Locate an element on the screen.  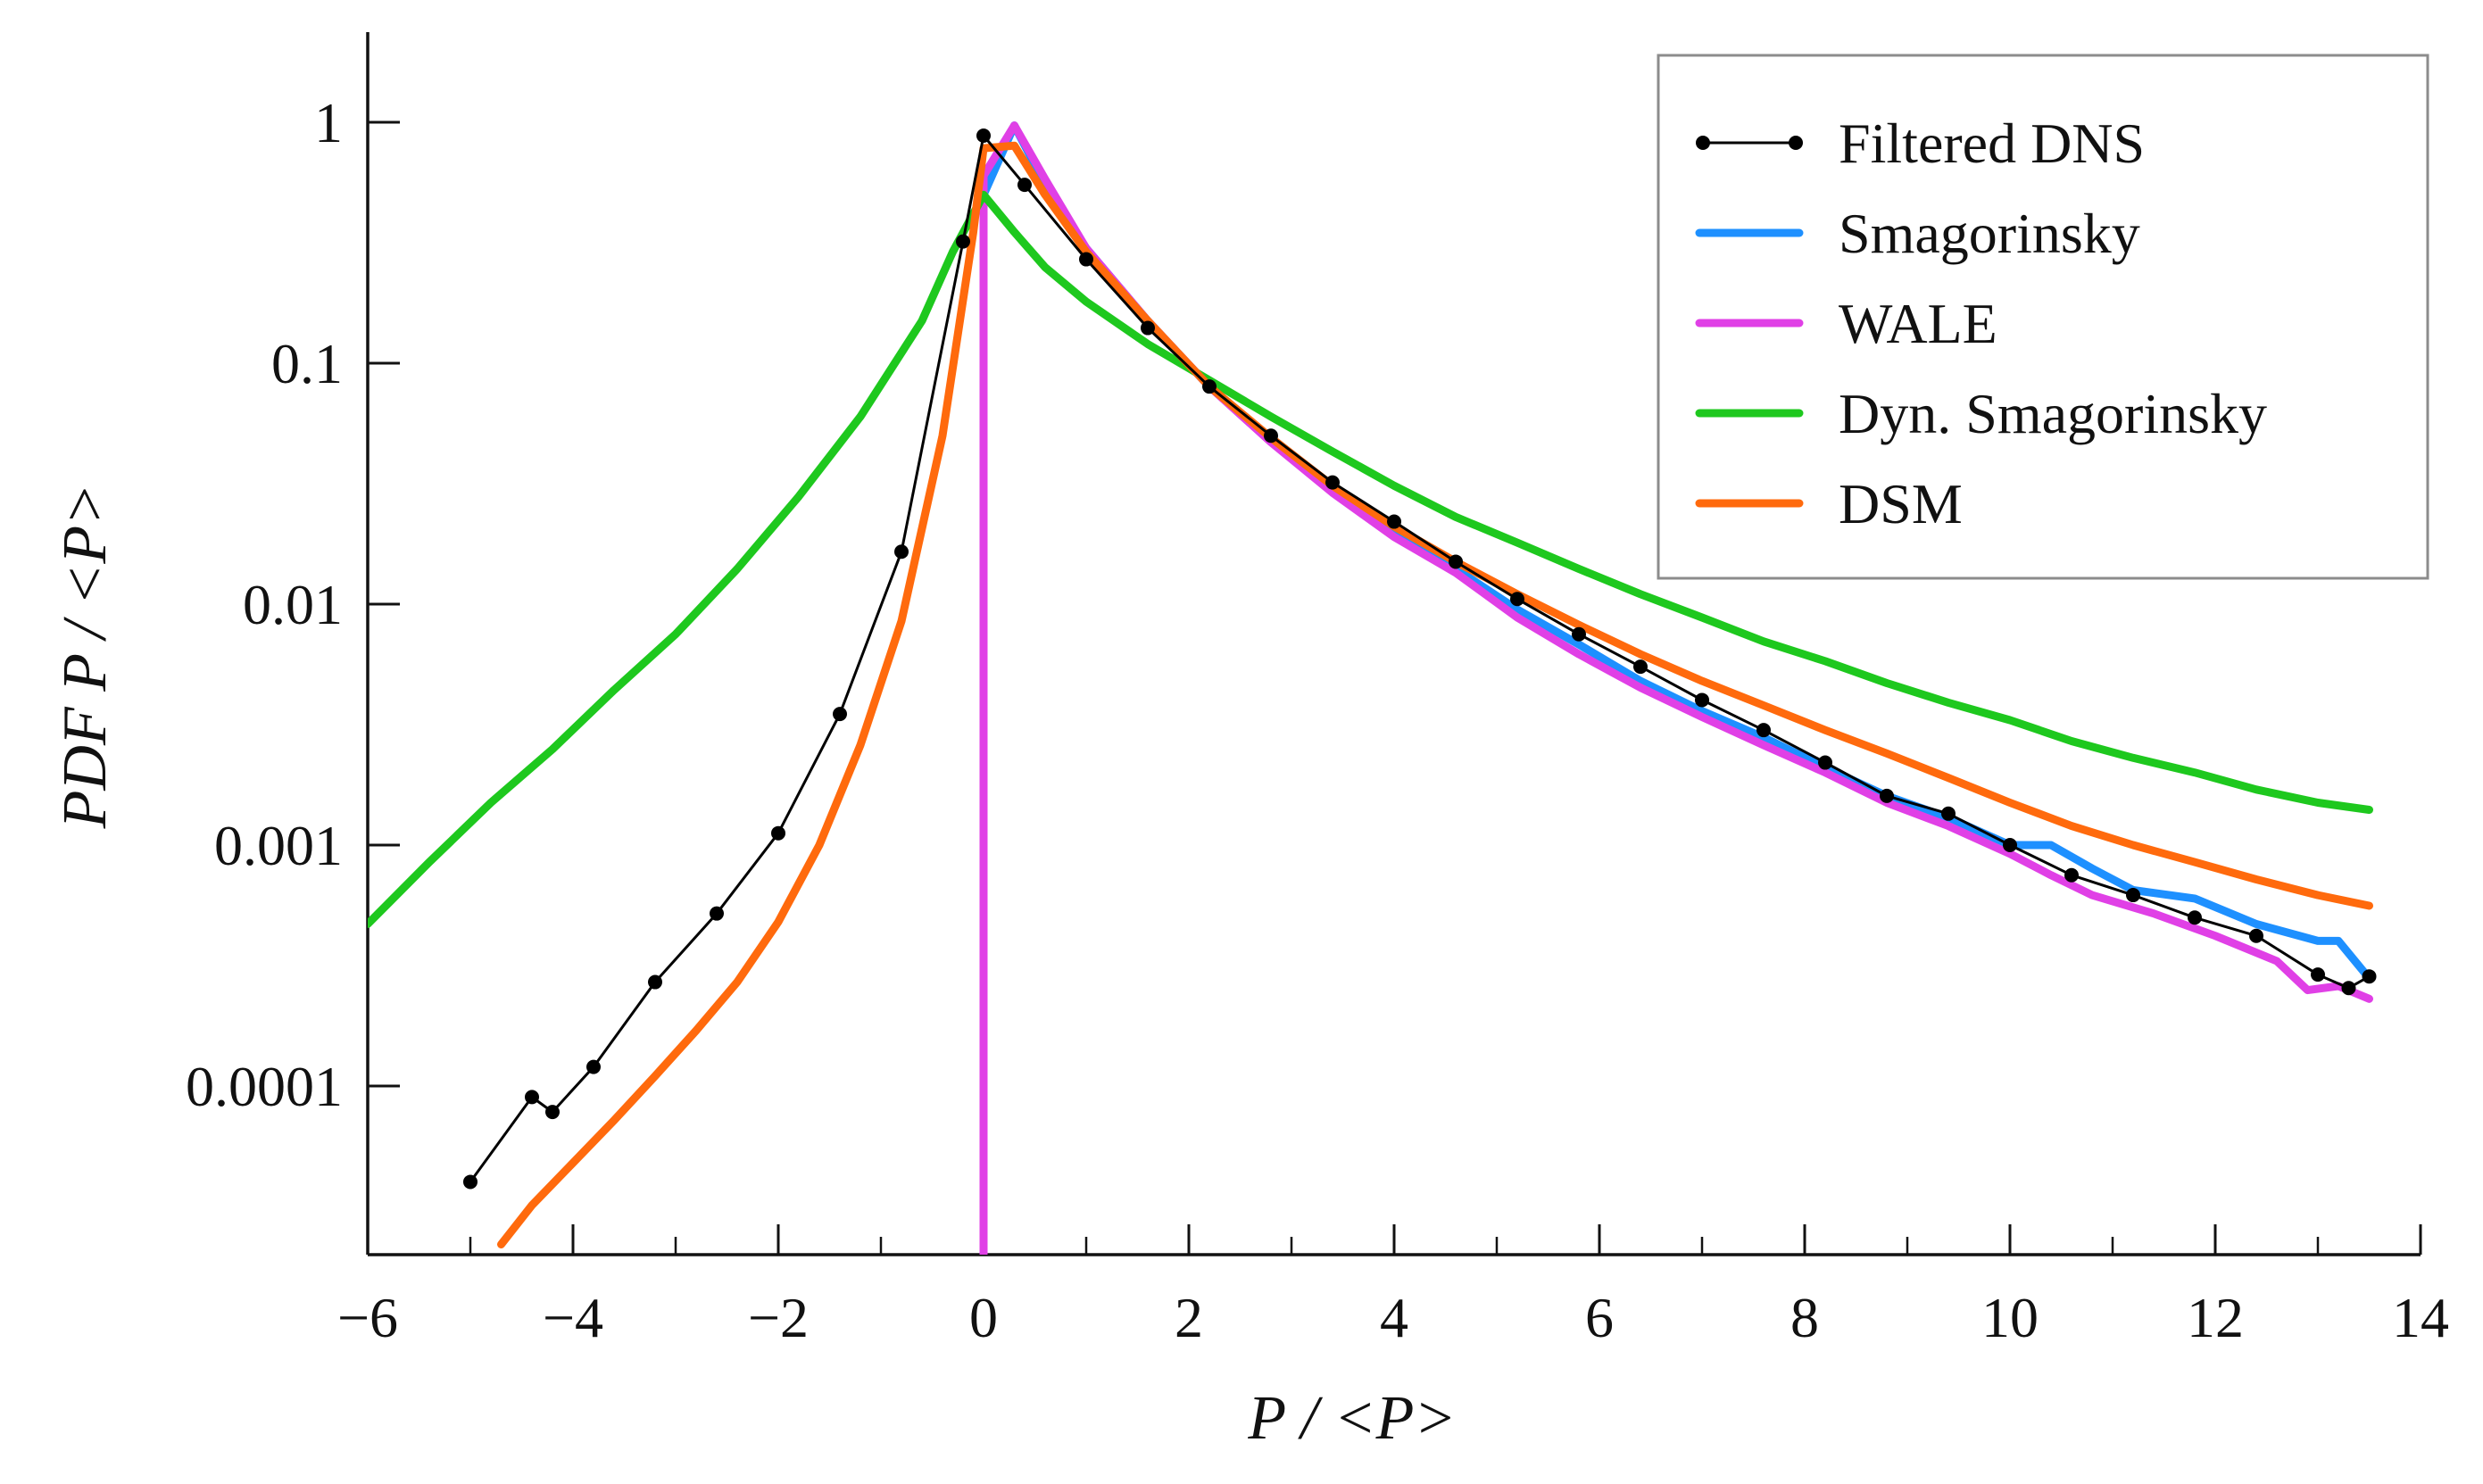
legend-label: Filtered DNS is located at coordinates (1992, 143).